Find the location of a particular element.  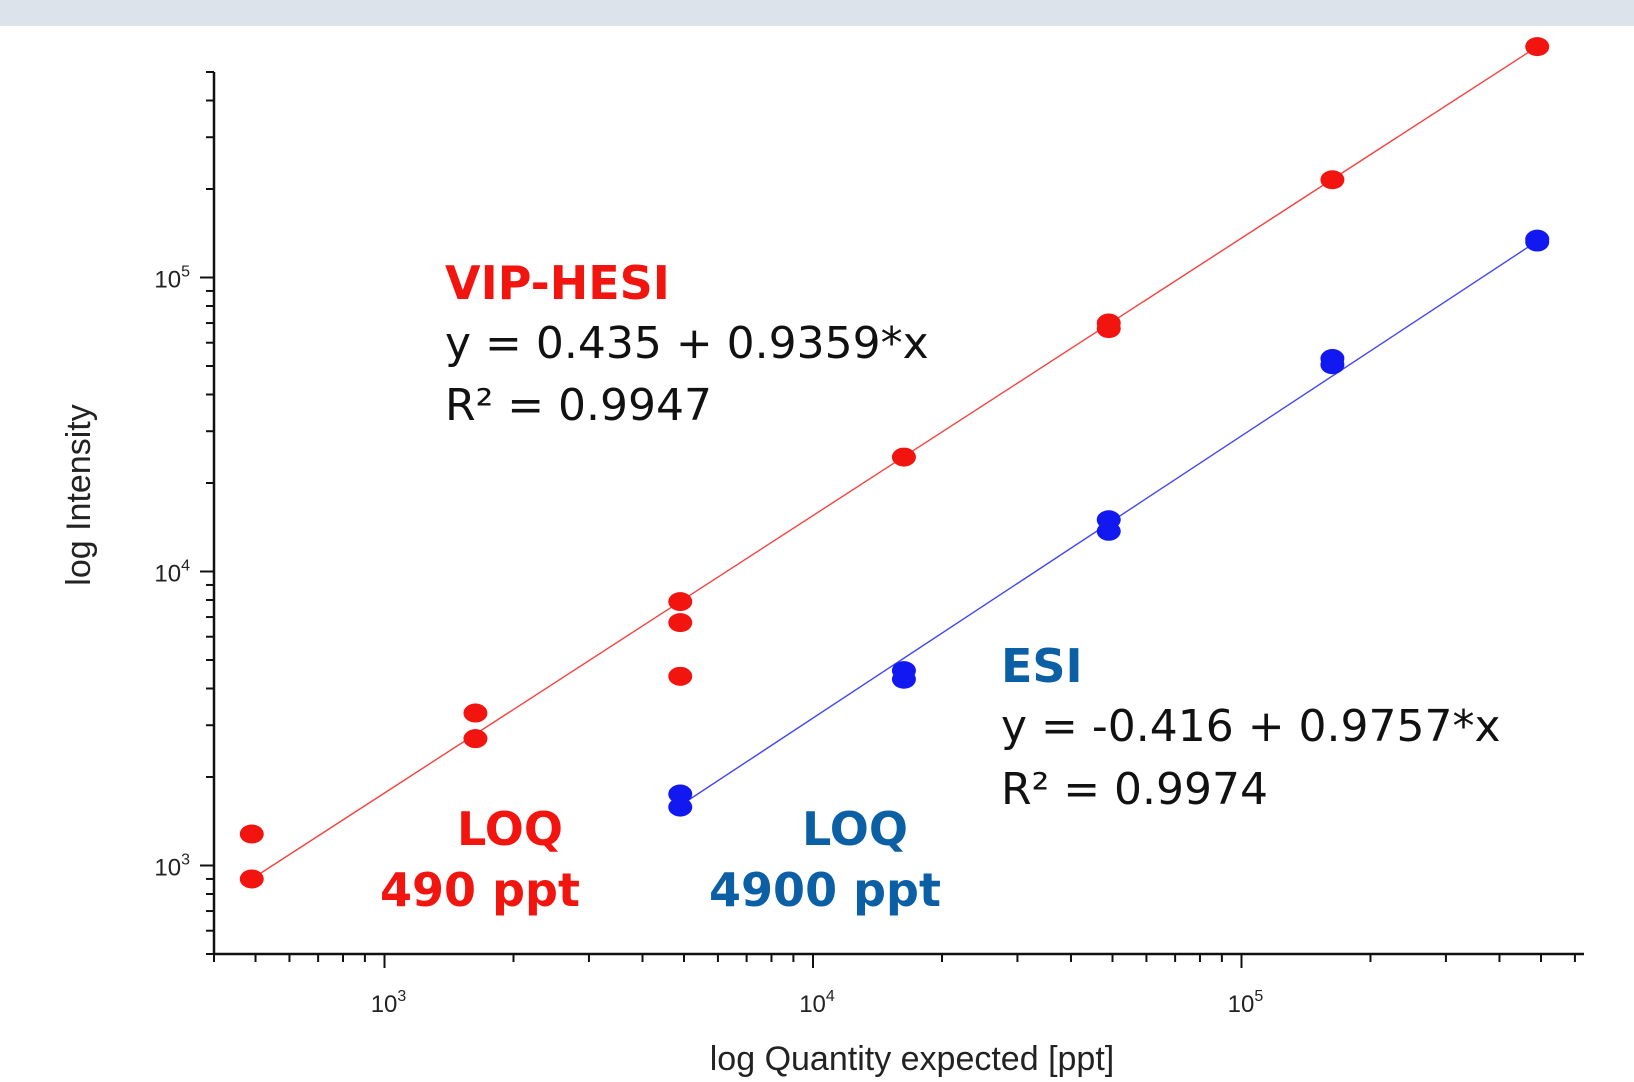

loq-esi-label: LOQ is located at coordinates (855, 829).